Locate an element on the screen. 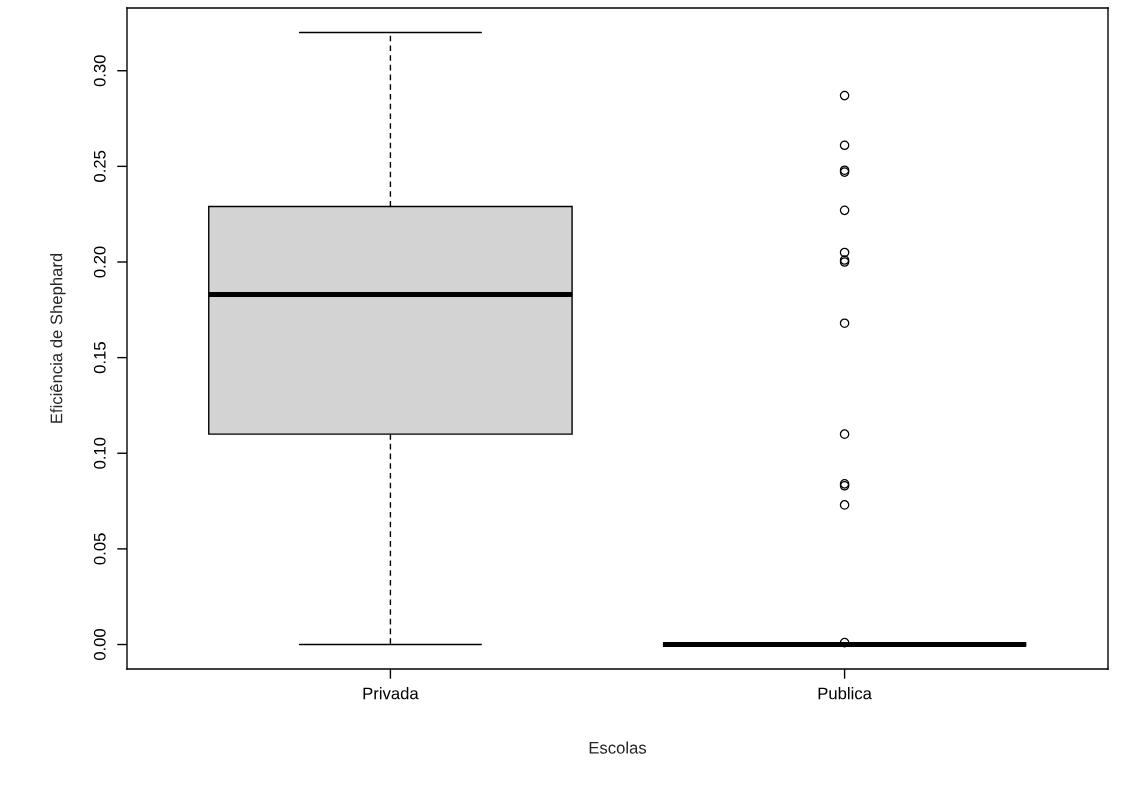  y-tick-label: 0.30 is located at coordinates (99, 71).